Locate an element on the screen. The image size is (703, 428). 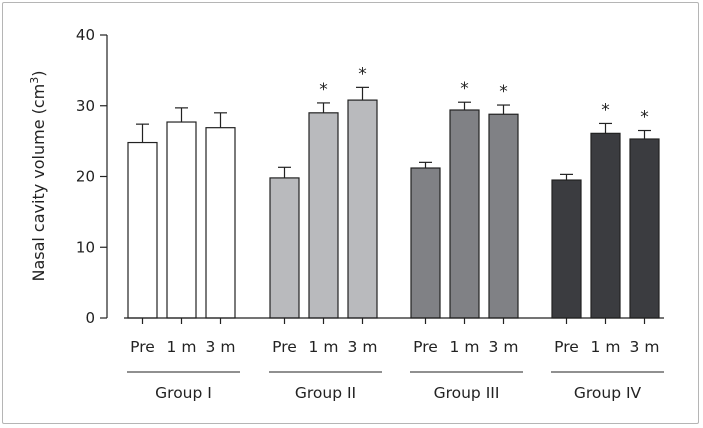
group-label: Group IV is located at coordinates (608, 393).